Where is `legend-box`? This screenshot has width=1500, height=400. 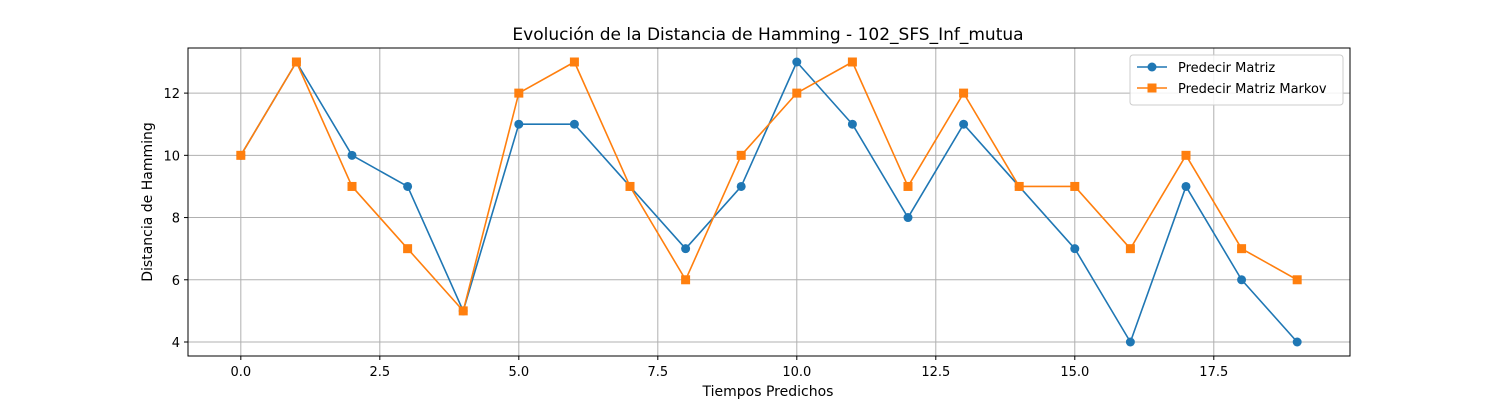 legend-box is located at coordinates (1236, 80).